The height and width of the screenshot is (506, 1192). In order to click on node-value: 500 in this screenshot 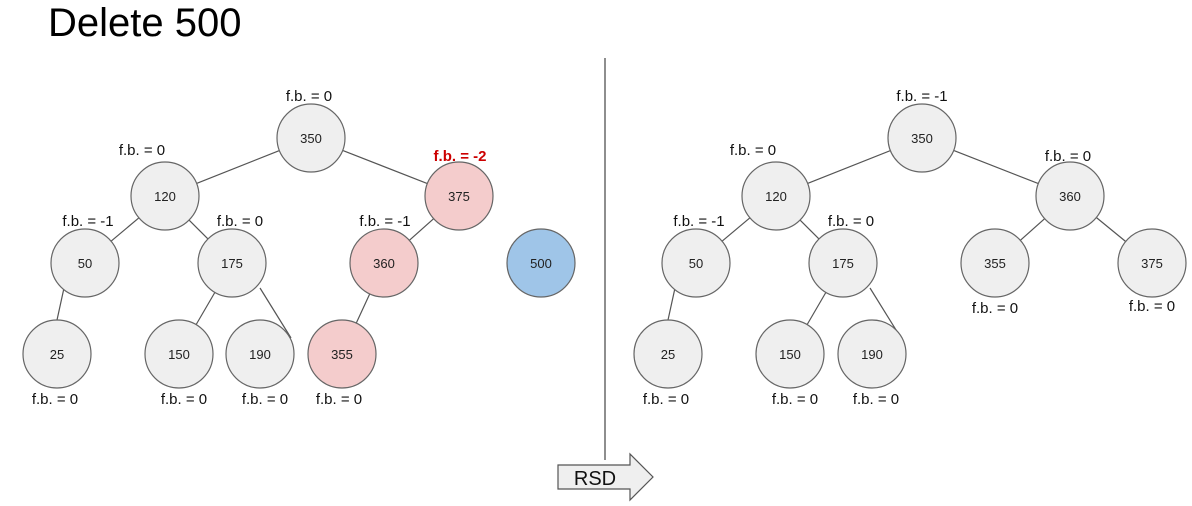, I will do `click(541, 263)`.